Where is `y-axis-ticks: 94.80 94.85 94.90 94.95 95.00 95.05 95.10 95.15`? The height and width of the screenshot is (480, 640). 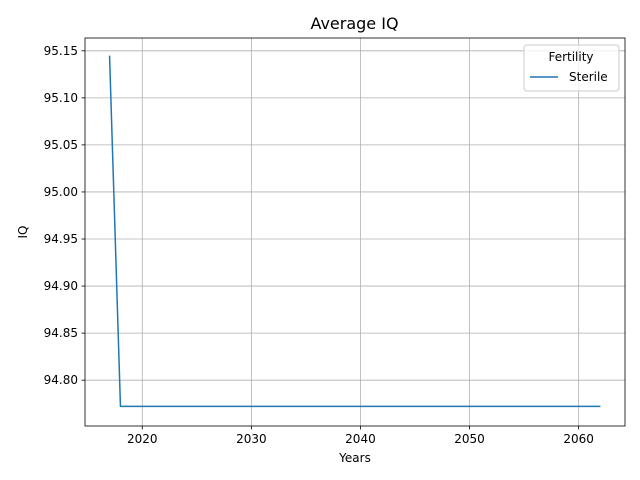 y-axis-ticks: 94.80 94.85 94.90 94.95 95.00 95.05 95.10 95.15 is located at coordinates (64, 215).